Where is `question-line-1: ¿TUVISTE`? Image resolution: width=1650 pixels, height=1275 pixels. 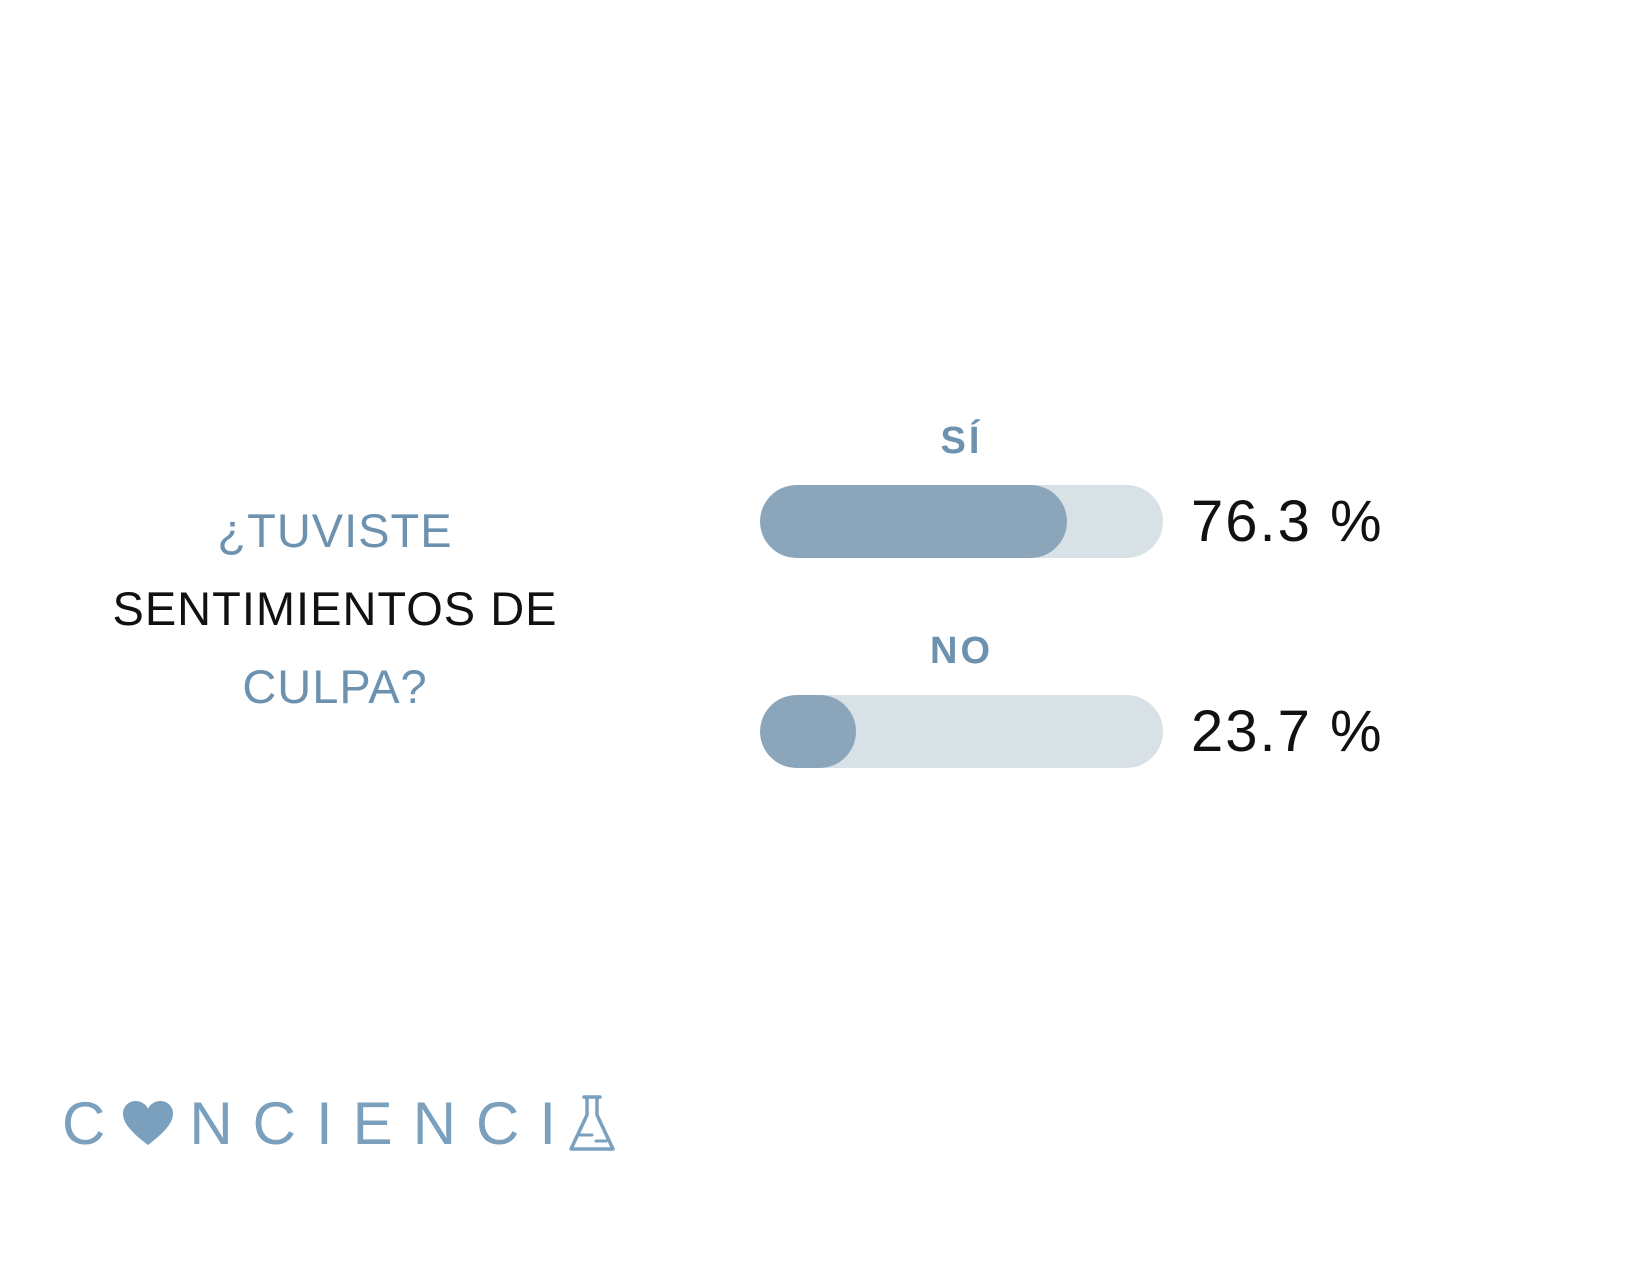 question-line-1: ¿TUVISTE is located at coordinates (335, 530).